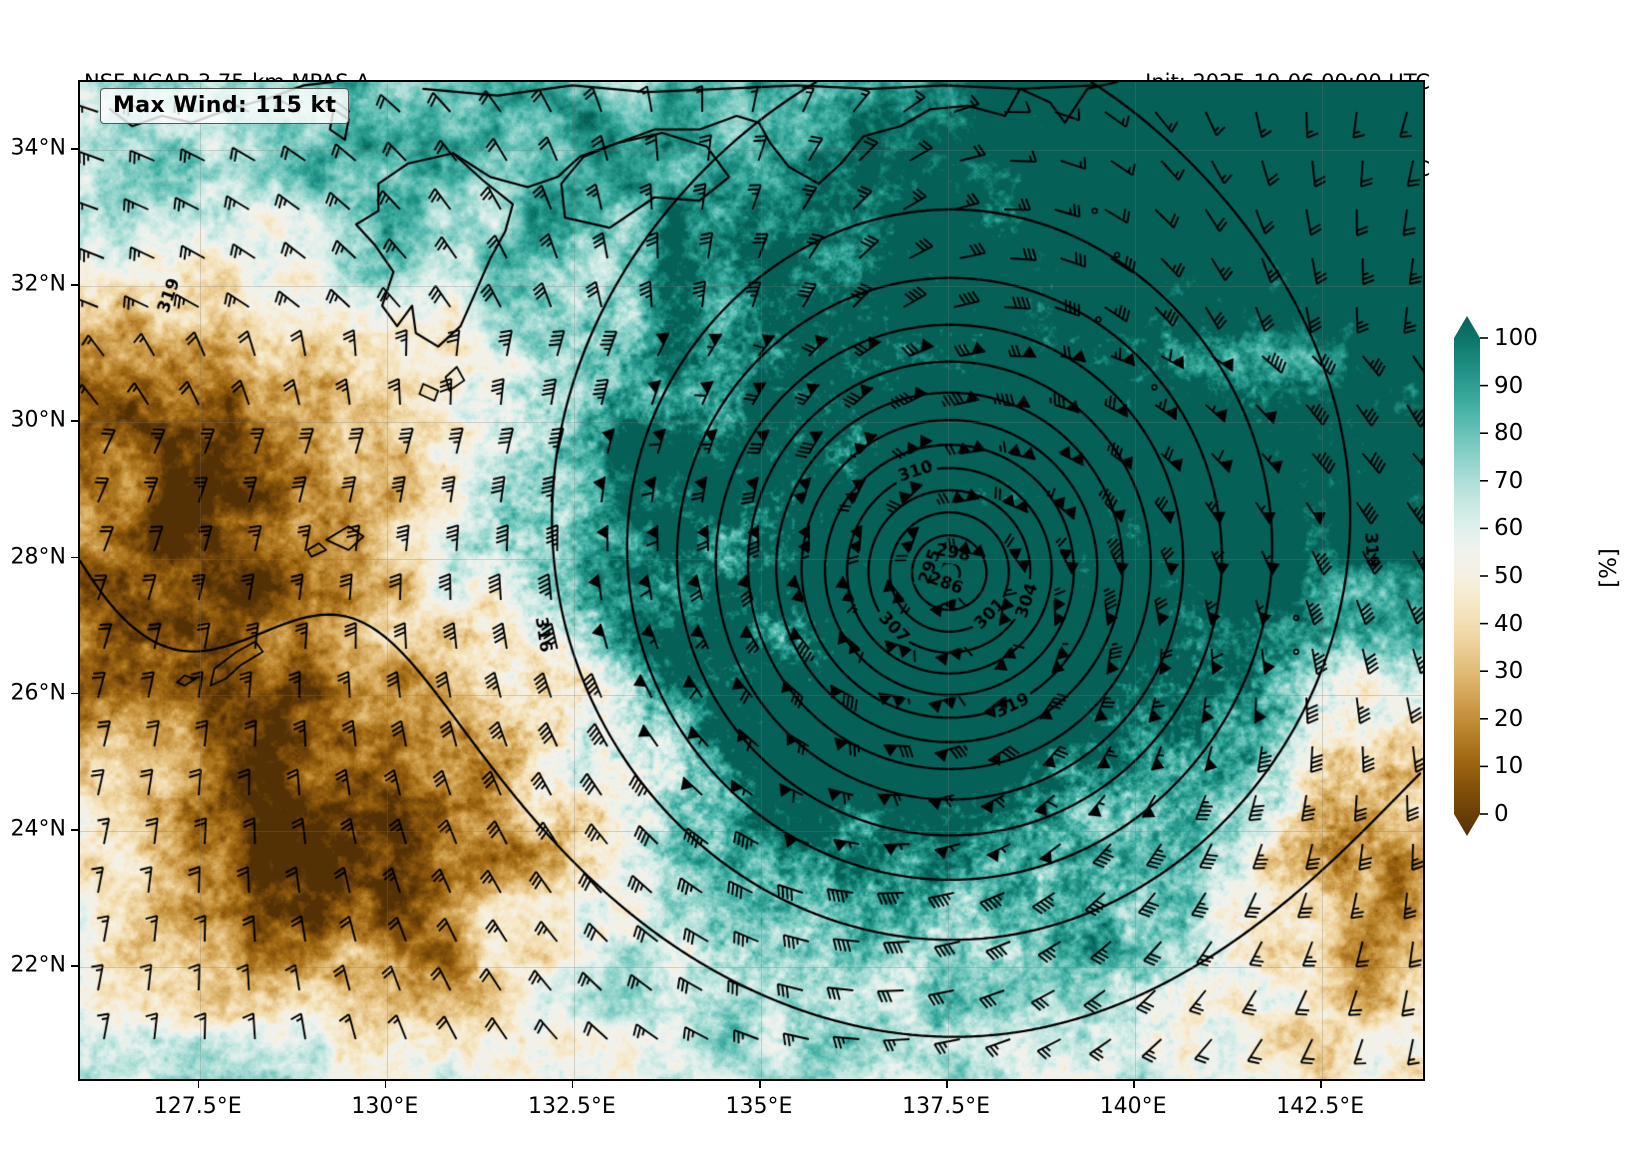 The image size is (1634, 1173). Describe the element at coordinates (1509, 718) in the screenshot. I see `colorbar-tick-label: 20` at that location.